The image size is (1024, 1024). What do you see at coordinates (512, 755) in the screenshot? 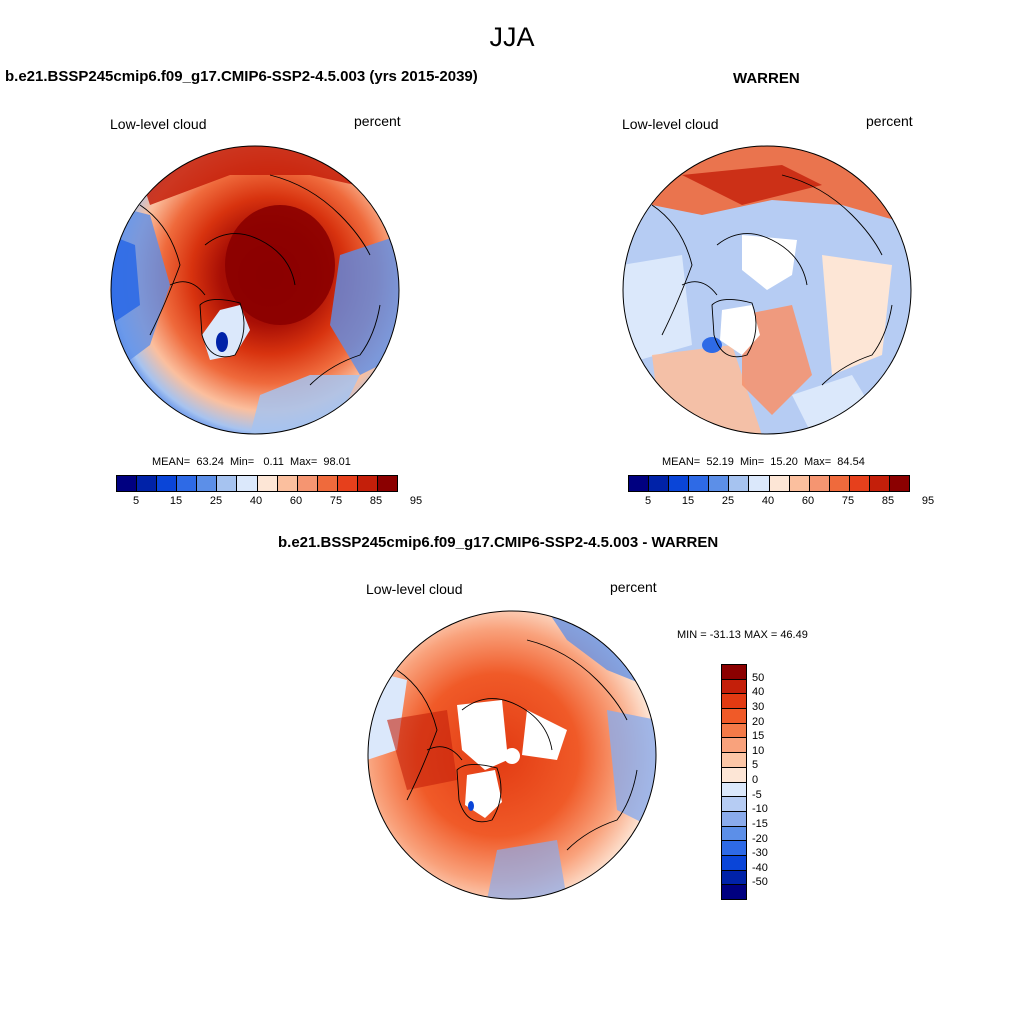
I see `diff-polar-map` at bounding box center [512, 755].